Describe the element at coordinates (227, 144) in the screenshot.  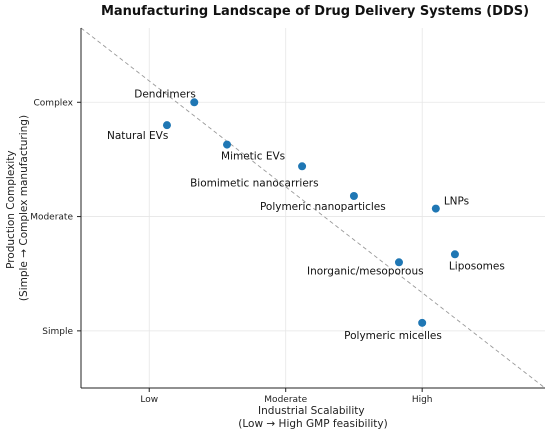
I see `point-mimetic-evs` at that location.